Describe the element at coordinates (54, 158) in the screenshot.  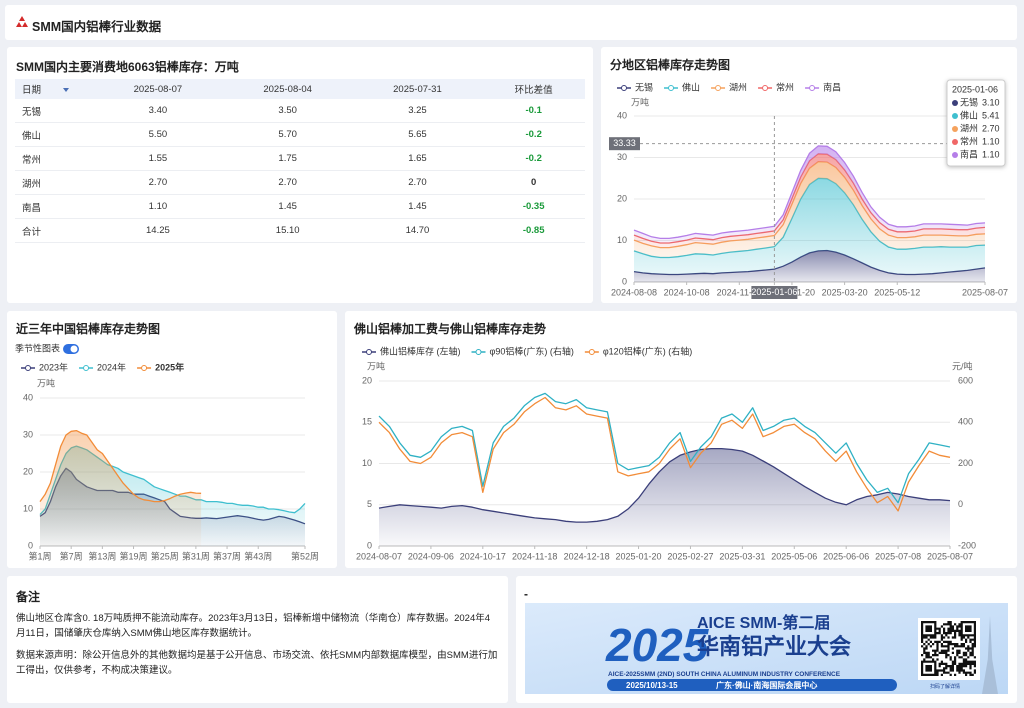
I see `table-cell: 常州` at that location.